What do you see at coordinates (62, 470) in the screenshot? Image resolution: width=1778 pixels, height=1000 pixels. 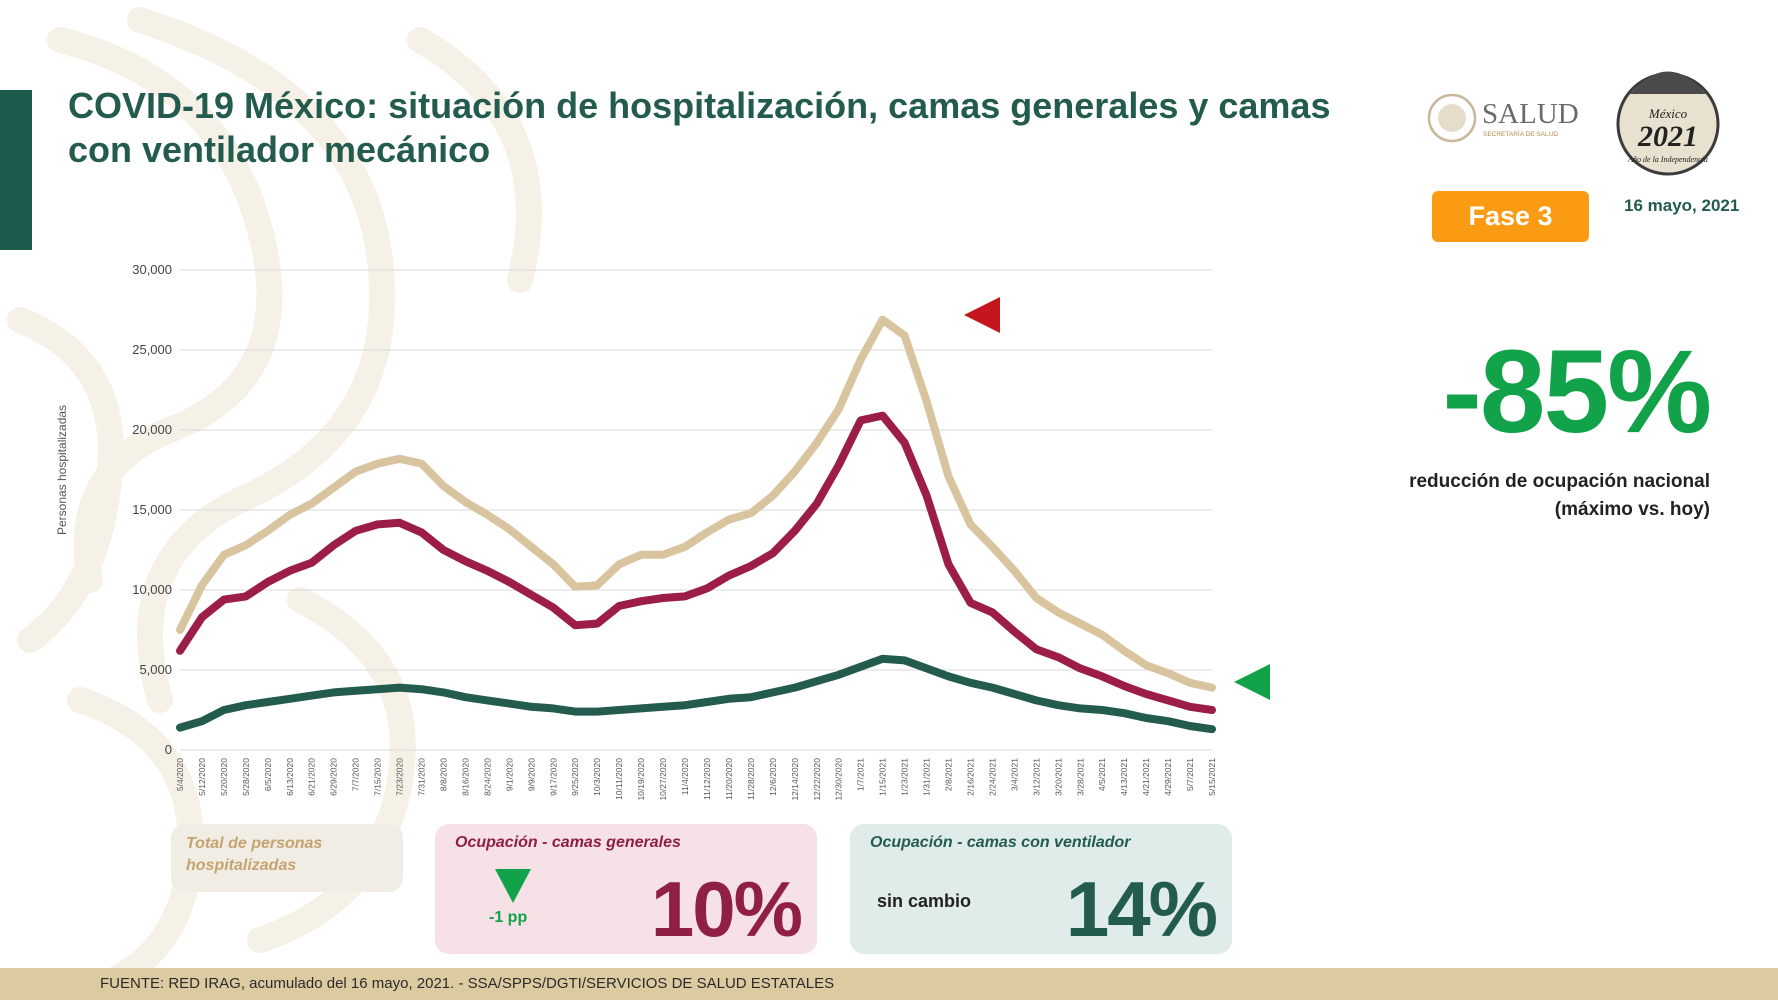 I see `y-axis-label: Personas hospitalizadas` at bounding box center [62, 470].